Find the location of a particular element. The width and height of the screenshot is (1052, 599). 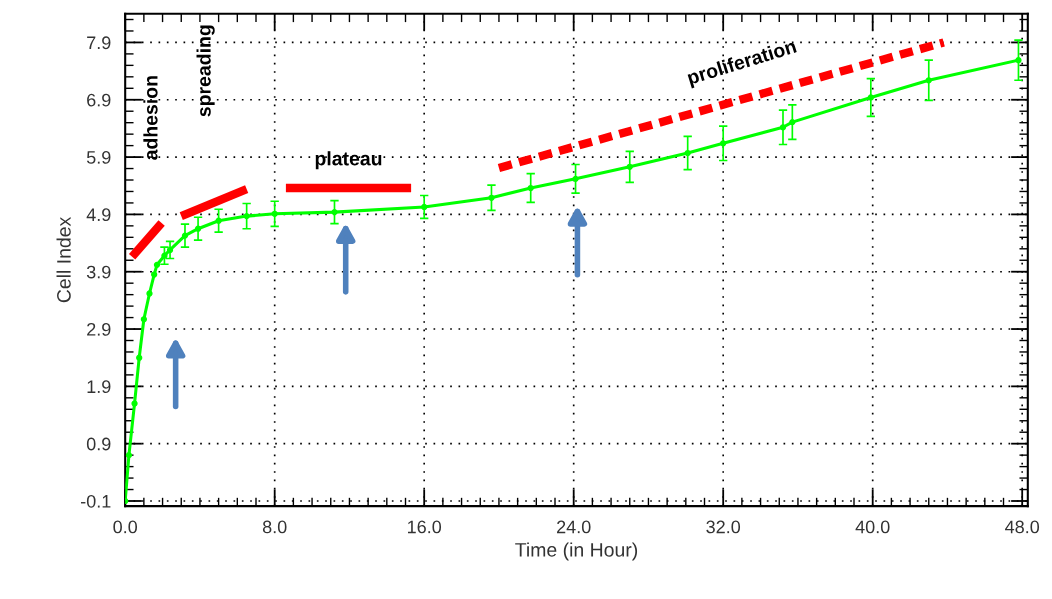

y-tick-label: 4.9 is located at coordinates (98, 215).